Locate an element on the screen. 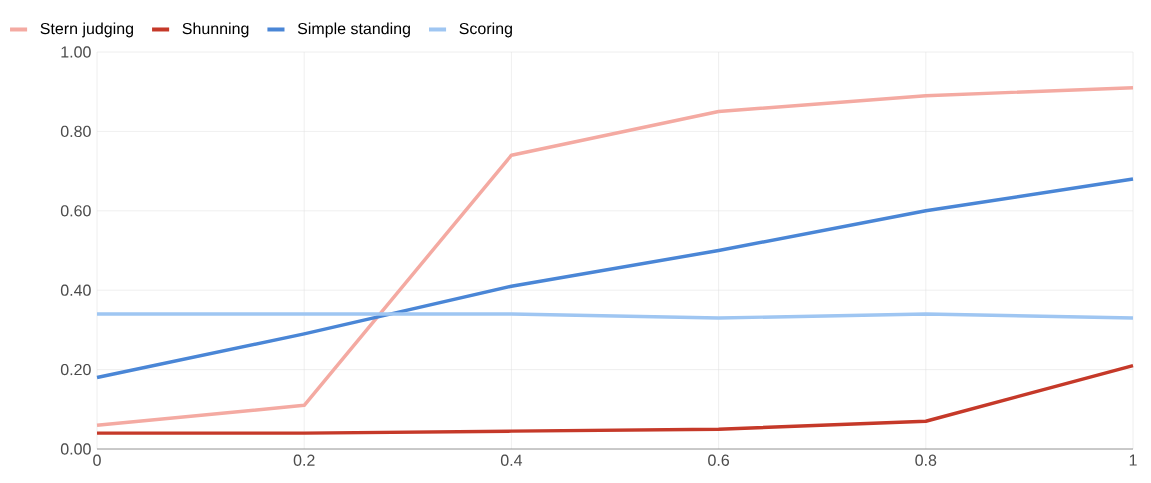 This screenshot has height=483, width=1151. y-tick-label: 0.20 is located at coordinates (75, 369).